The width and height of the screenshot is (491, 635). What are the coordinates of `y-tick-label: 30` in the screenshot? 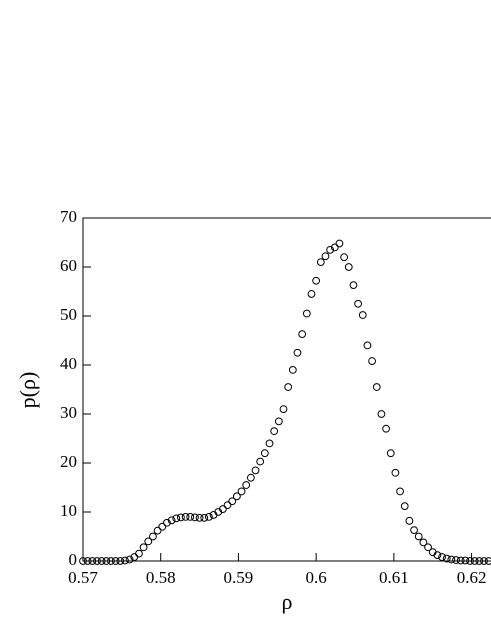 It's located at (68, 412).